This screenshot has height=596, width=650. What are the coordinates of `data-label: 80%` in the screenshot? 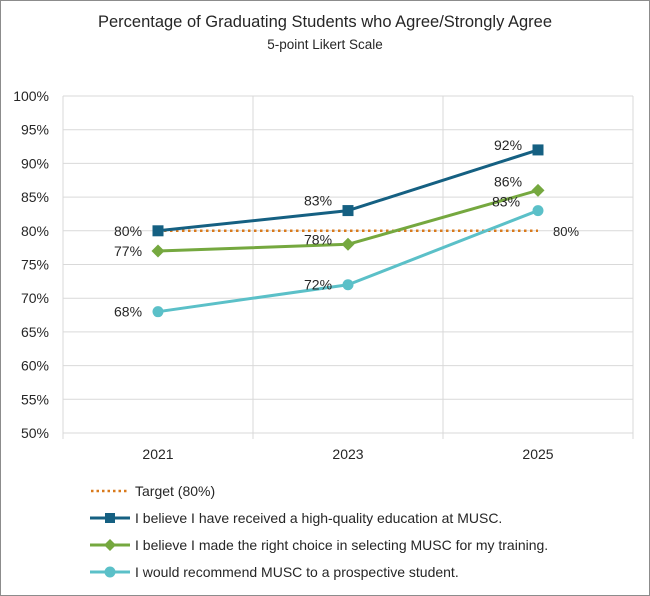 It's located at (128, 231).